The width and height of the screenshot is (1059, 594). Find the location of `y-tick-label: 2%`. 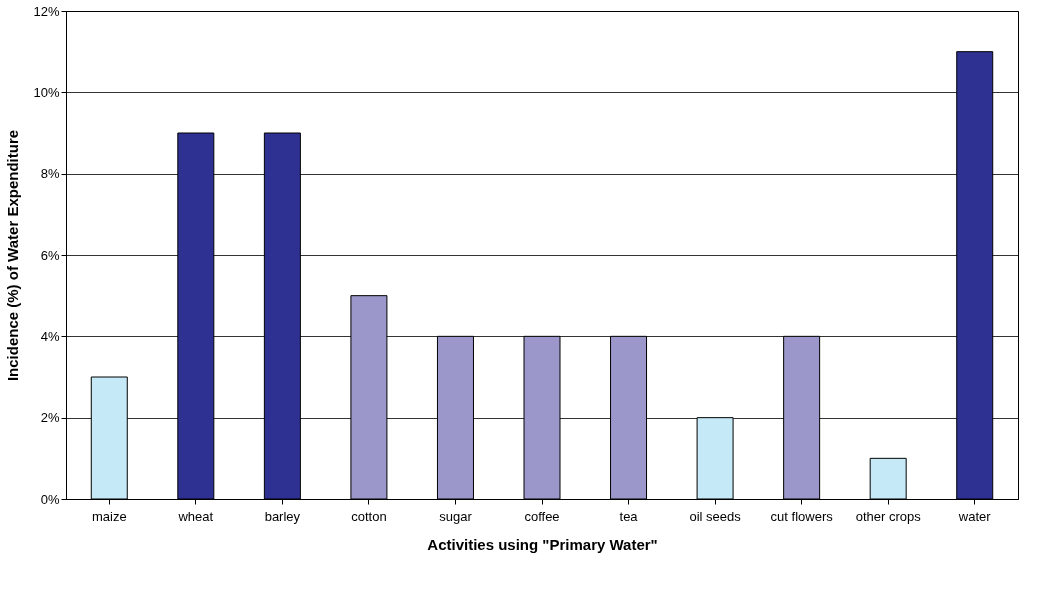

y-tick-label: 2% is located at coordinates (50, 418).